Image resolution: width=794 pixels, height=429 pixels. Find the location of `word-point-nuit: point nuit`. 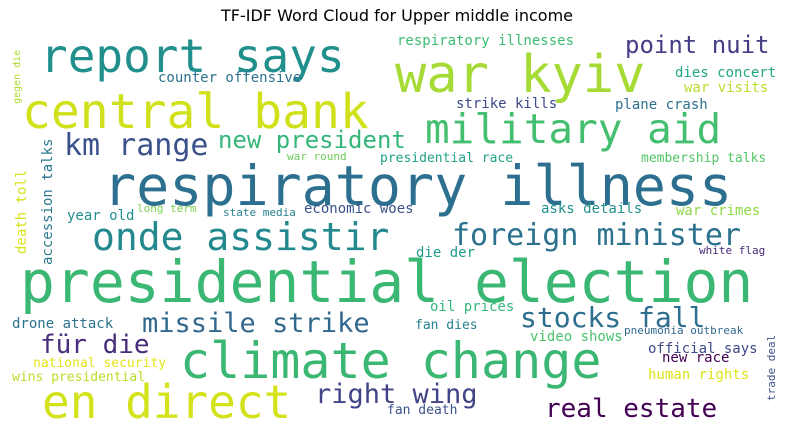

word-point-nuit: point nuit is located at coordinates (697, 45).